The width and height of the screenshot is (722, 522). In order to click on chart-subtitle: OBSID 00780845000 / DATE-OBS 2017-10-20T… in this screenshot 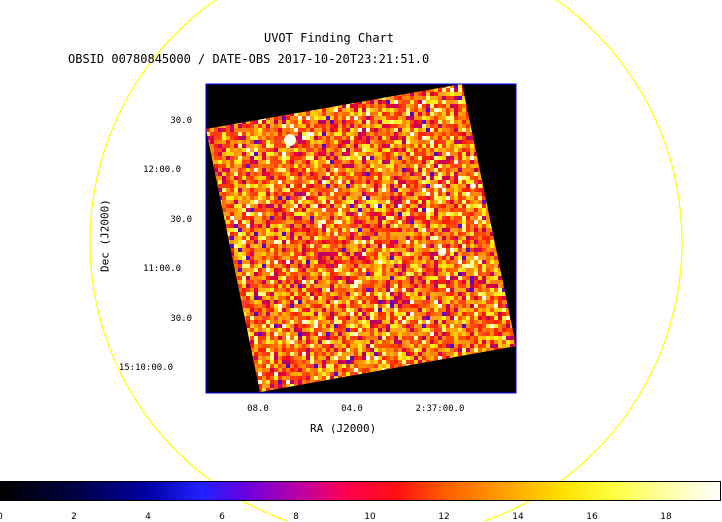, I will do `click(248, 59)`.